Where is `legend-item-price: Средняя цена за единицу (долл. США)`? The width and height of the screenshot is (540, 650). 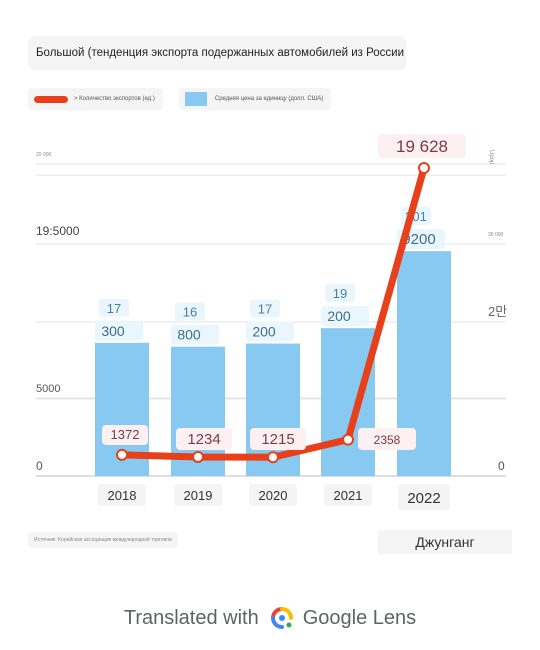
legend-item-price: Средняя цена за единицу (долл. США) is located at coordinates (255, 99).